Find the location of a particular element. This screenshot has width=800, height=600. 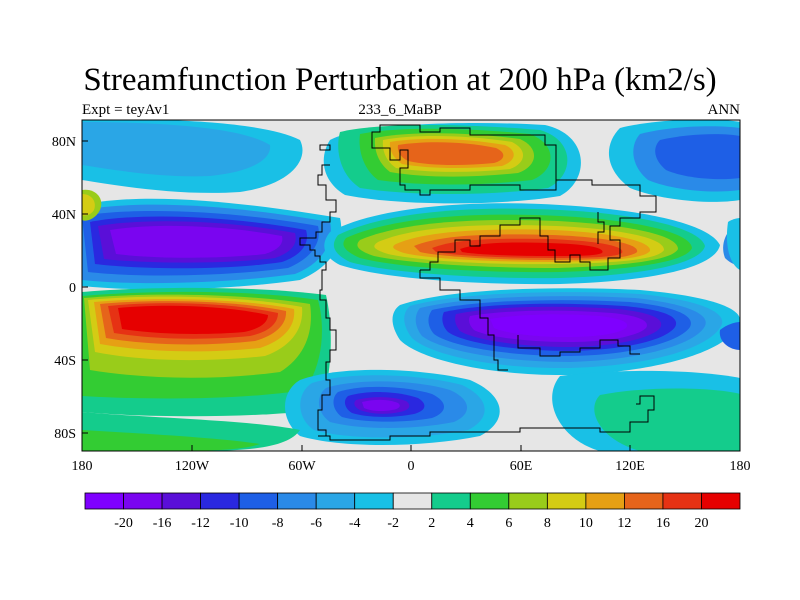

colorbar-label: 8 is located at coordinates (547, 523).